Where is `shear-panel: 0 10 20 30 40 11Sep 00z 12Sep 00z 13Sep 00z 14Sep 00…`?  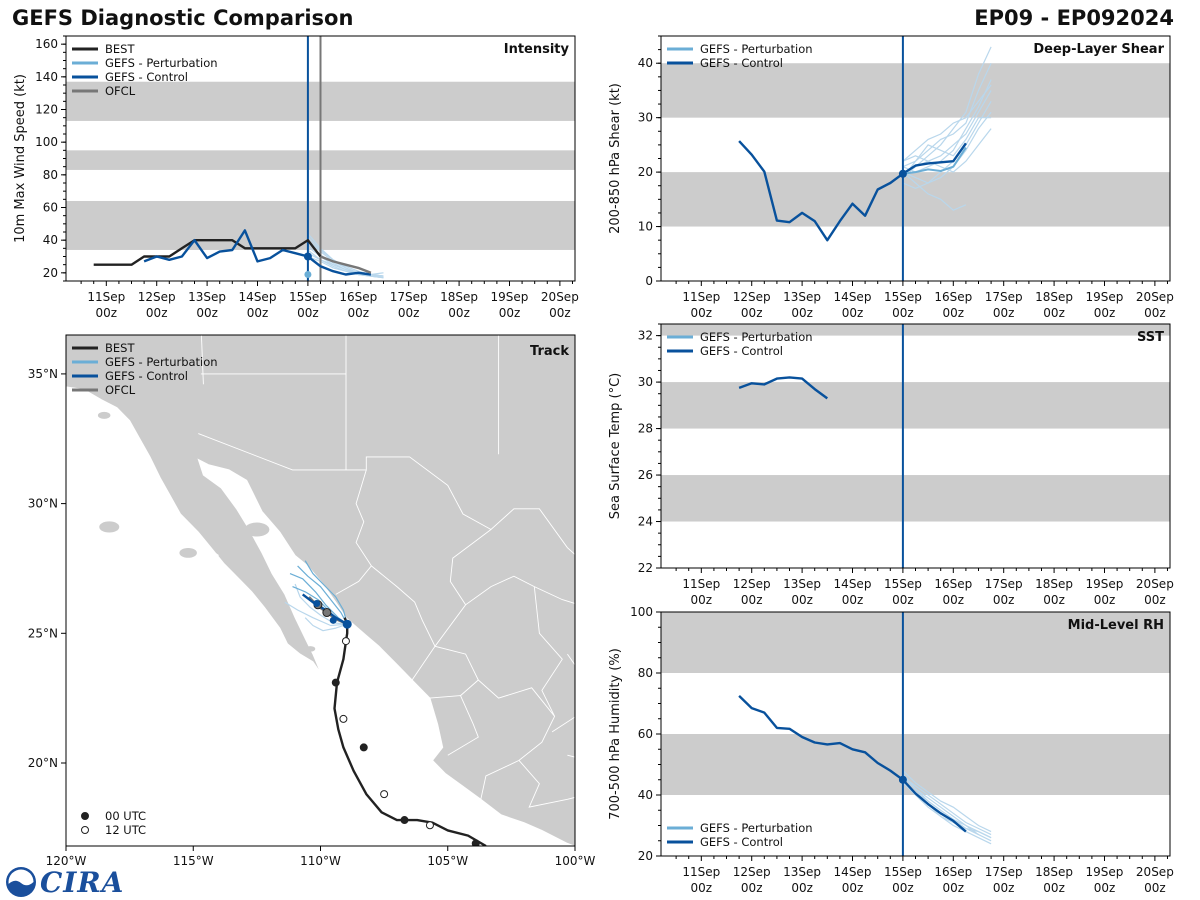 shear-panel: 0 10 20 30 40 11Sep 00z 12Sep 00z 13Sep 00z 14Sep 00… is located at coordinates (891, 177).